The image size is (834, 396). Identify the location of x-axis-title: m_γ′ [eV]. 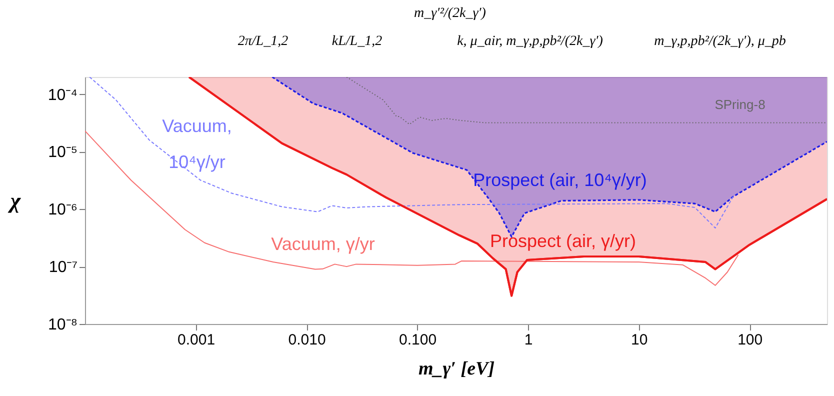
(456, 369).